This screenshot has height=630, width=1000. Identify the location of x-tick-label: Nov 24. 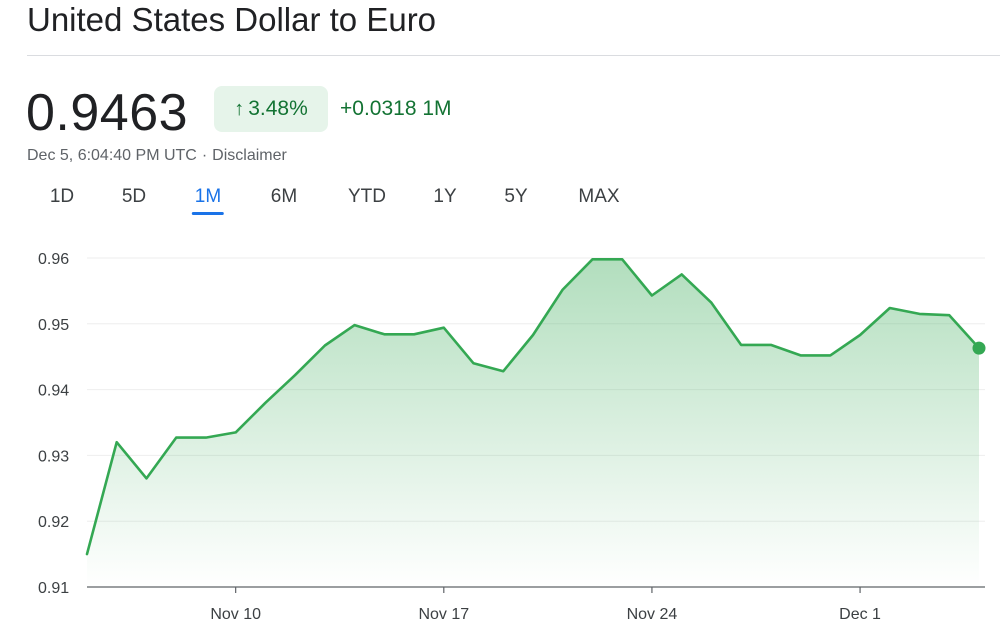
(652, 614).